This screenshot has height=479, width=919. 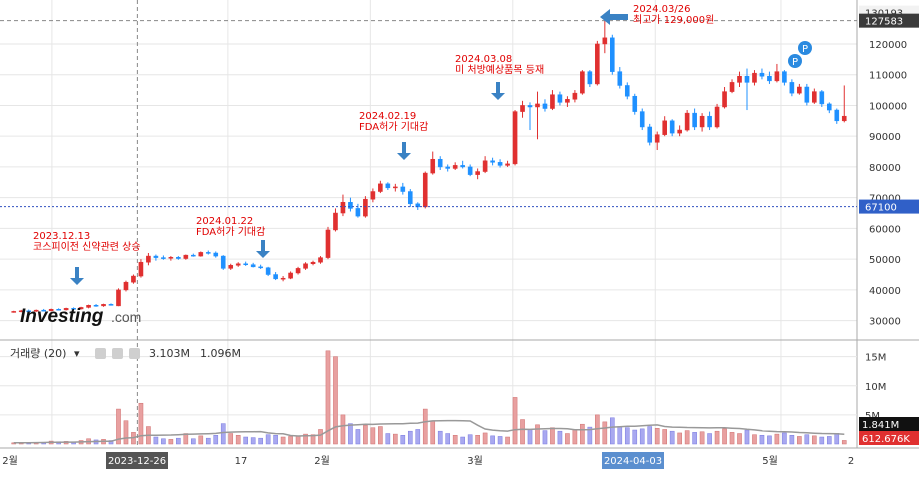 I want to click on legend-close-icon, so click(x=134, y=353).